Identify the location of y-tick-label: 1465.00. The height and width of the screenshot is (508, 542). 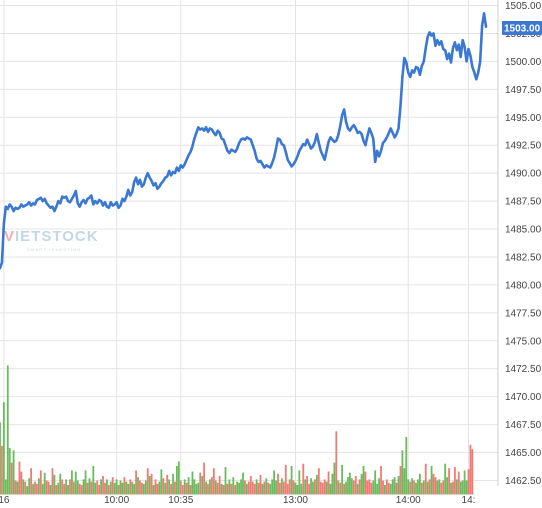
(523, 453).